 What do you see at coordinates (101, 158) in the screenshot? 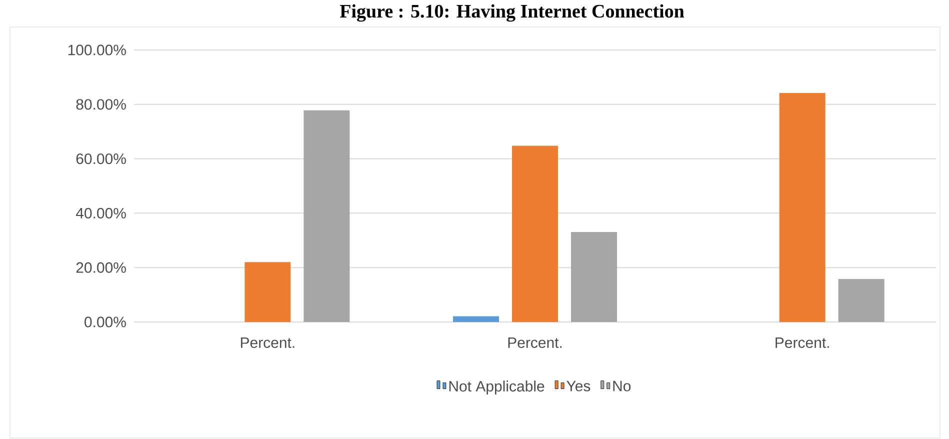
I see `y-tick-label: 60.00%` at bounding box center [101, 158].